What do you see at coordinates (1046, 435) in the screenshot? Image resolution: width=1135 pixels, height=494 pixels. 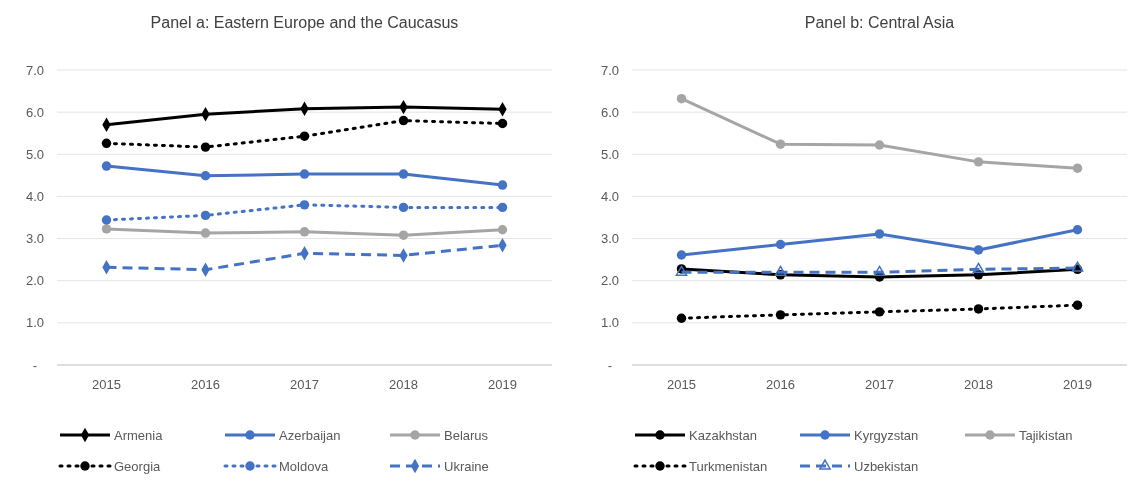 I see `legend-label: Tajikistan` at bounding box center [1046, 435].